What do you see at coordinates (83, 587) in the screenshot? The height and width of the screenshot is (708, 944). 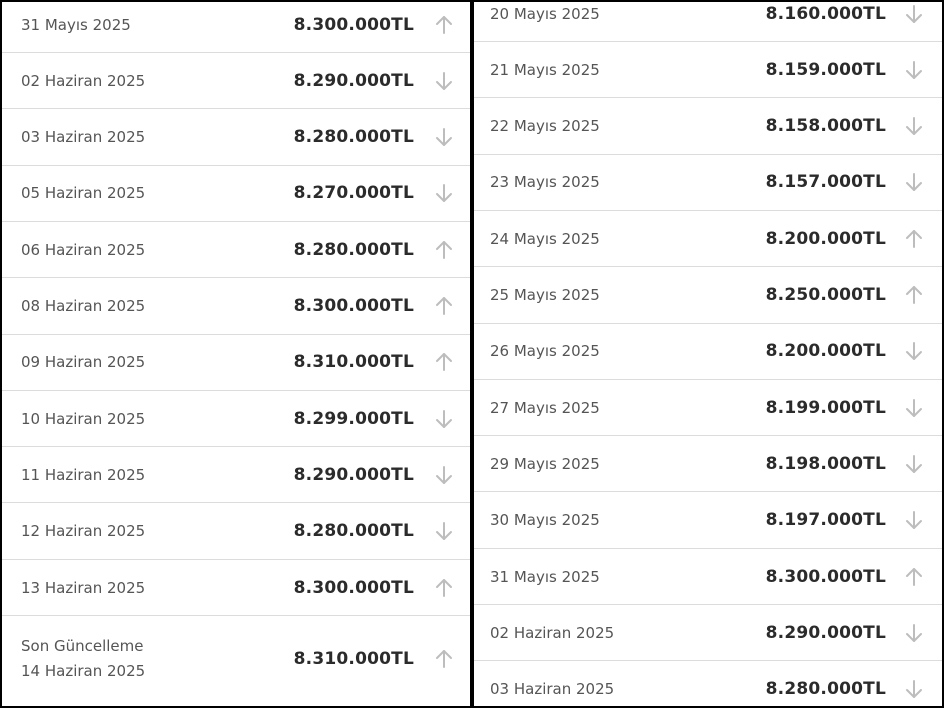 I see `price-date: 13 Haziran 2025` at bounding box center [83, 587].